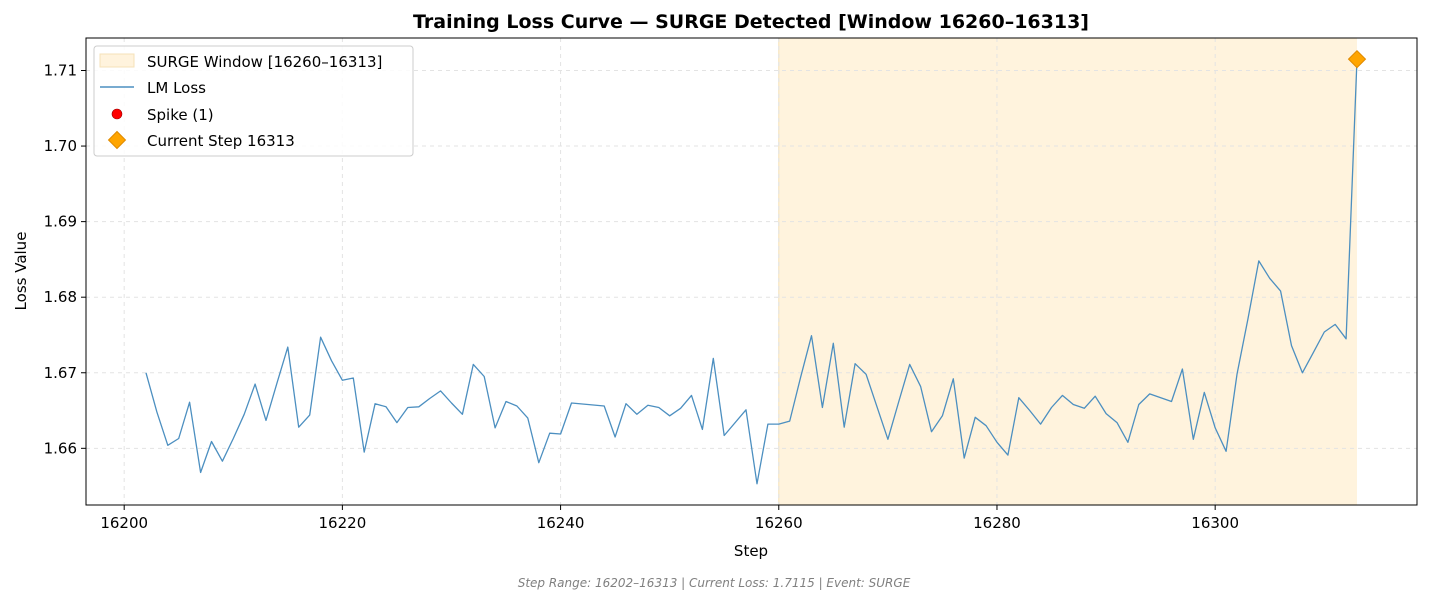  Describe the element at coordinates (779, 523) in the screenshot. I see `x-tick-label: 16260` at that location.